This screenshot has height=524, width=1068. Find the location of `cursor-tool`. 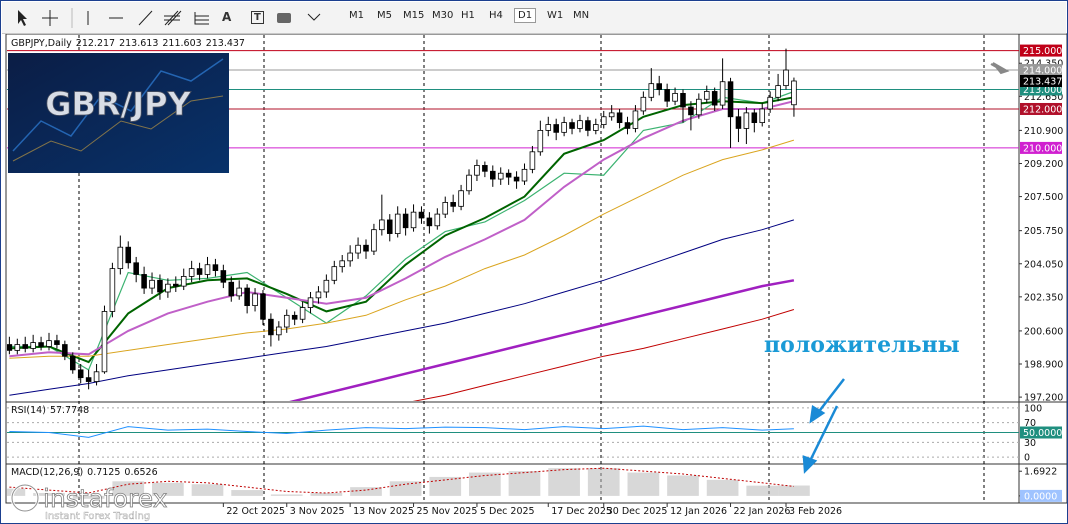

cursor-tool is located at coordinates (22, 18).